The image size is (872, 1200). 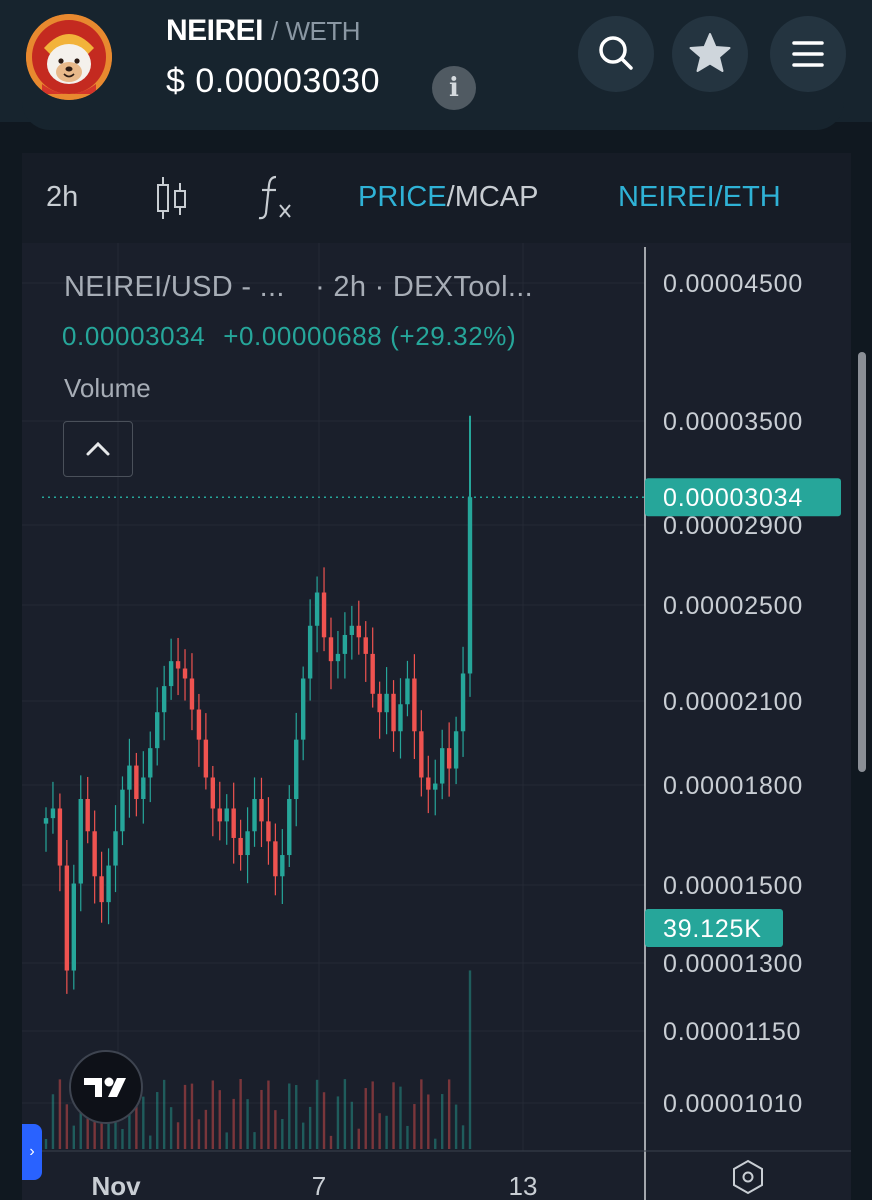 What do you see at coordinates (699, 197) in the screenshot?
I see `pair-currency-toggle: NEIREI/ETH` at bounding box center [699, 197].